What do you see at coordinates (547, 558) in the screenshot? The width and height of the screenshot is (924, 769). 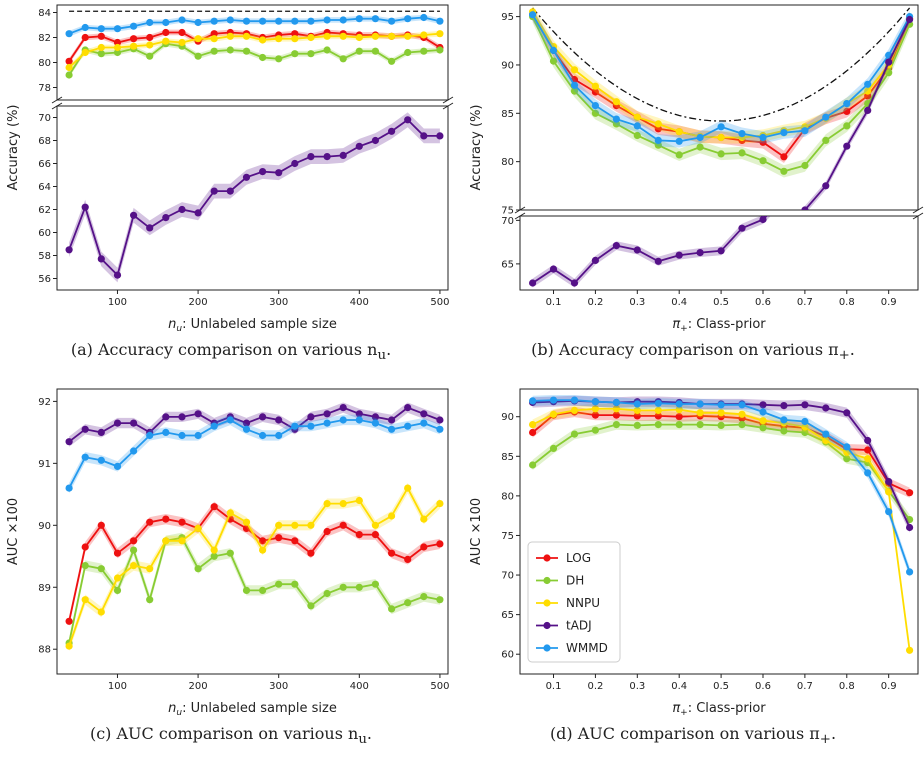 I see `legend-marker-LOG` at bounding box center [547, 558].